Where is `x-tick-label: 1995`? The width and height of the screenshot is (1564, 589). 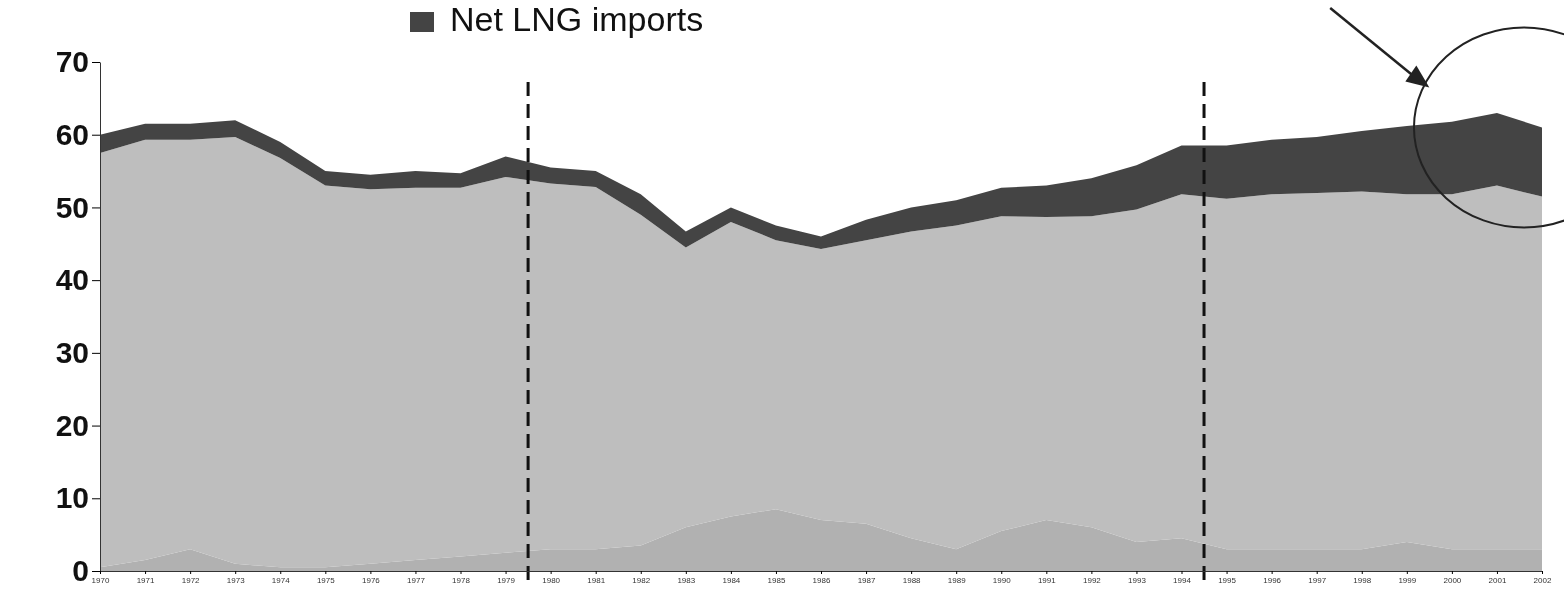
x-tick-label: 1995 is located at coordinates (1227, 580).